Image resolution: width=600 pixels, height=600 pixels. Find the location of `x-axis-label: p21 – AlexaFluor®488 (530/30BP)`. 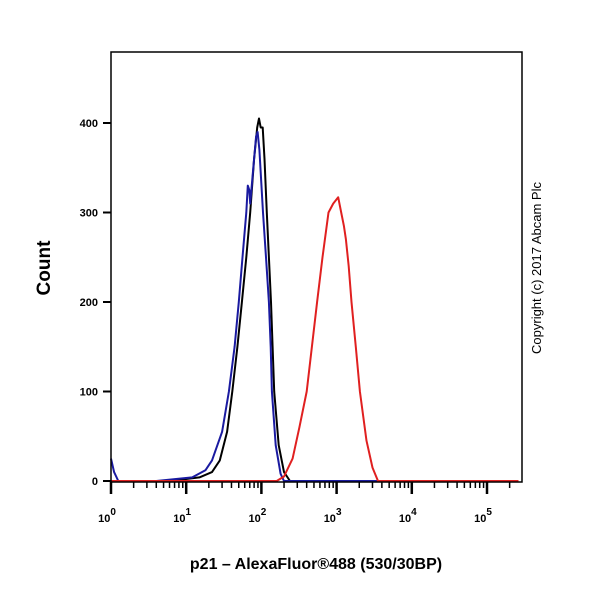

x-axis-label: p21 – AlexaFluor®488 (530/30BP) is located at coordinates (316, 564).